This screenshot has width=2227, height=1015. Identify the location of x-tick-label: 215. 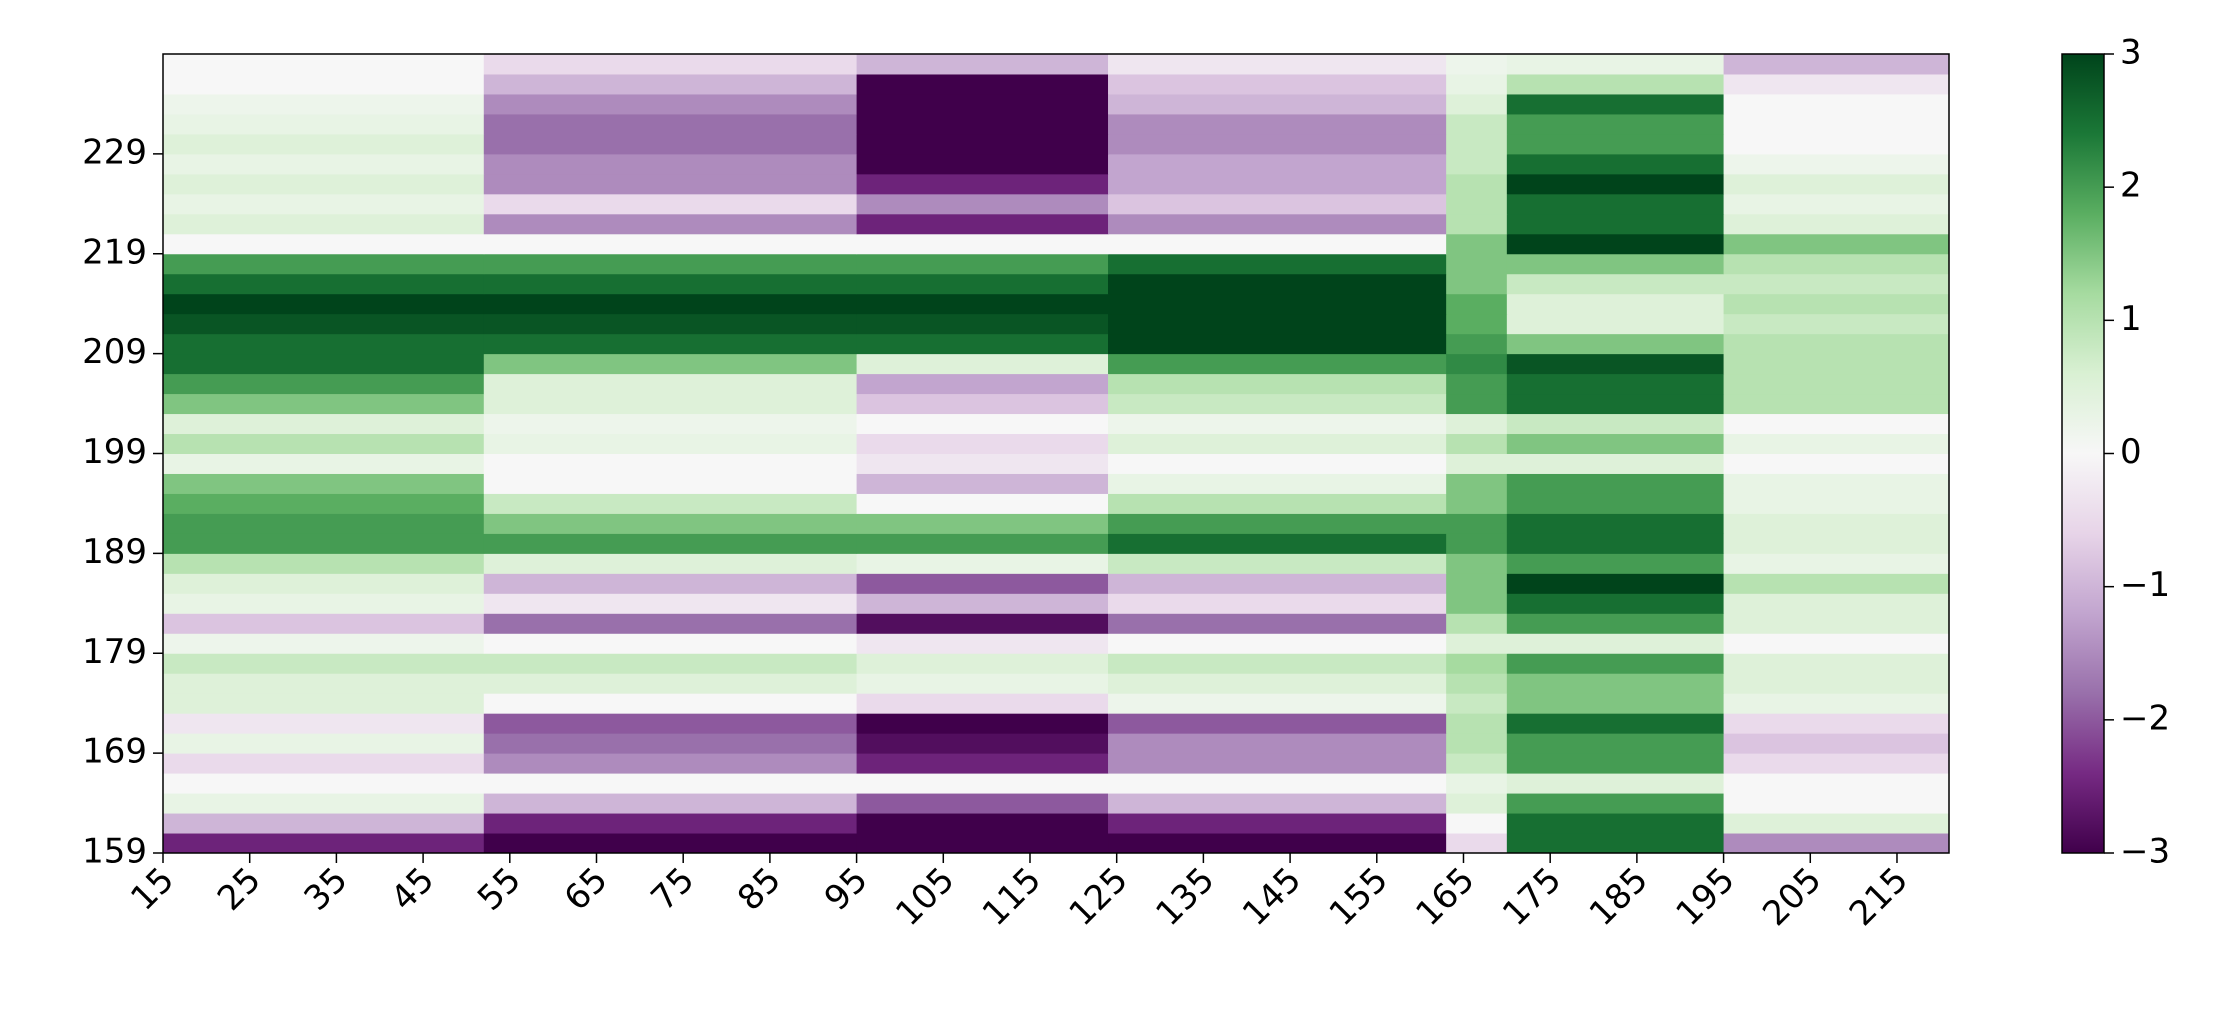
(1879, 897).